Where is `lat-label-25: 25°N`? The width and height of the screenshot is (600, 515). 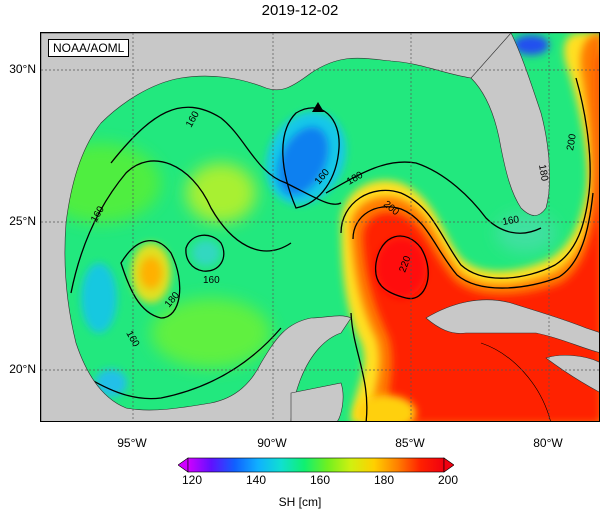
lat-label-25: 25°N is located at coordinates (22, 221).